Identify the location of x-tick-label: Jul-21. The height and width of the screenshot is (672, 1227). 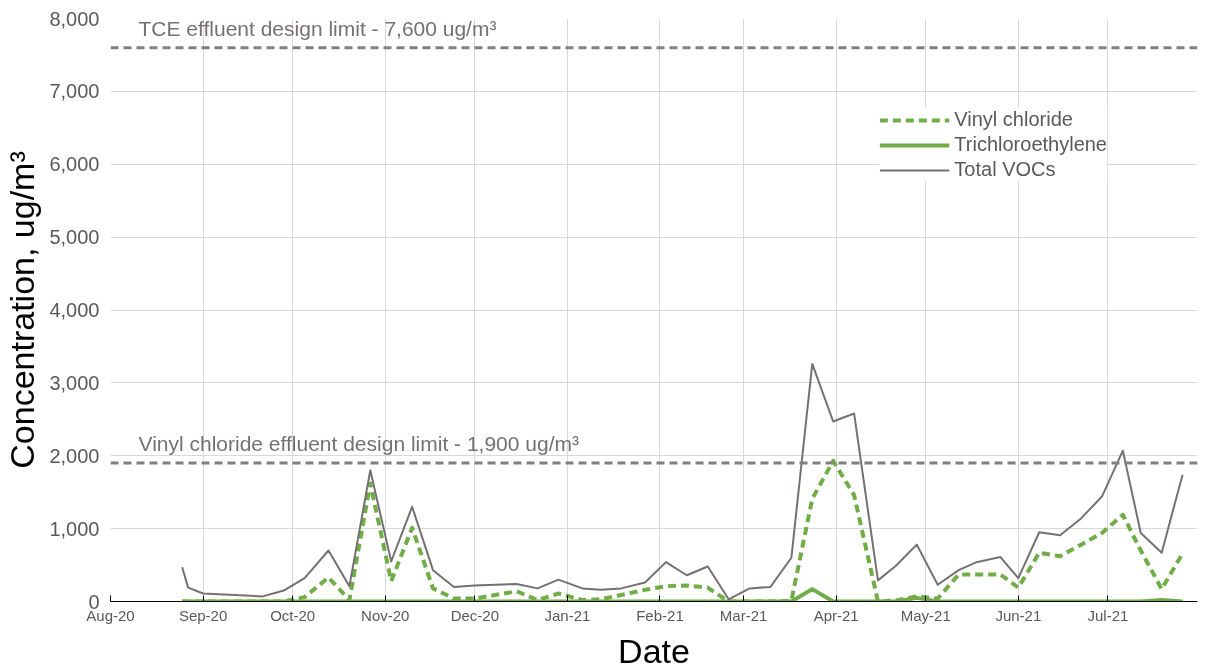
(1108, 615).